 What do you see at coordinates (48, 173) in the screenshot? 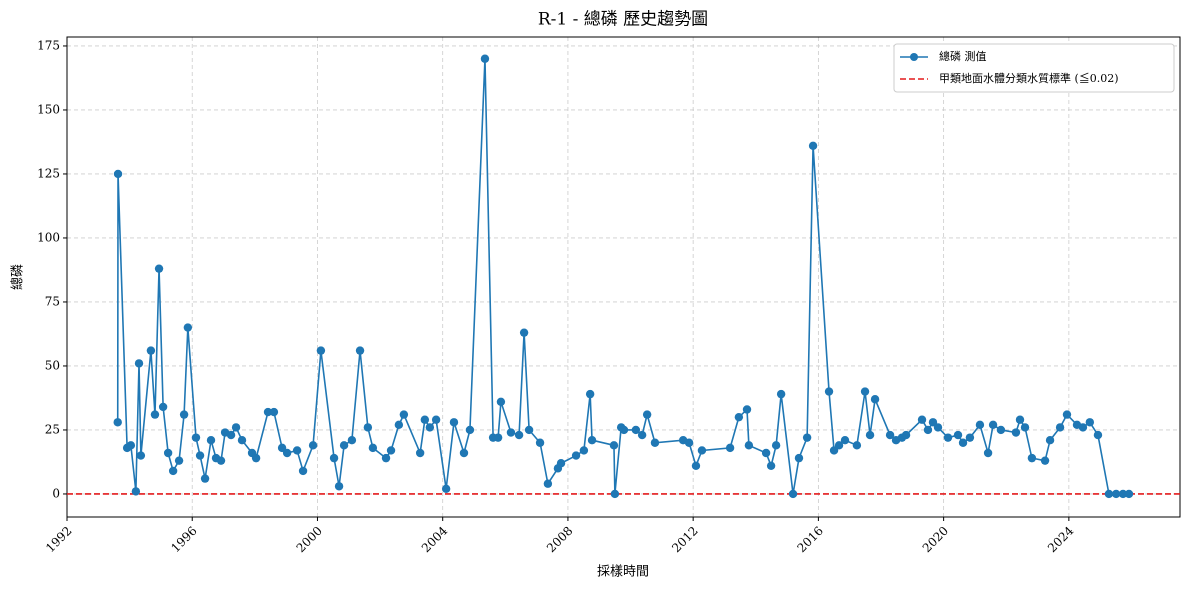
I see `y-tick-label: 125` at bounding box center [48, 173].